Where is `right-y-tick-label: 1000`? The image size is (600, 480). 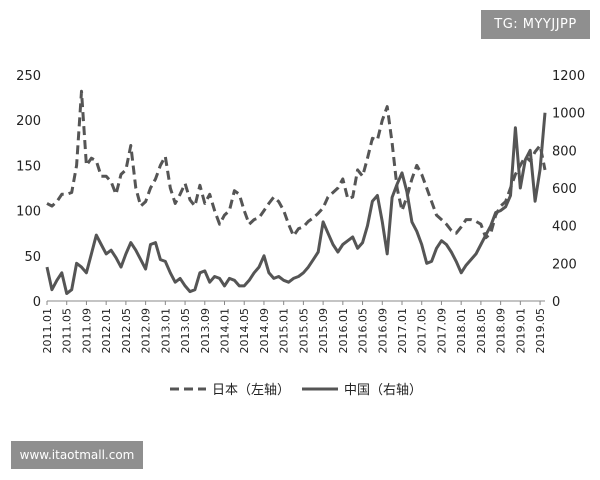
right-y-tick-label: 1000 is located at coordinates (568, 114).